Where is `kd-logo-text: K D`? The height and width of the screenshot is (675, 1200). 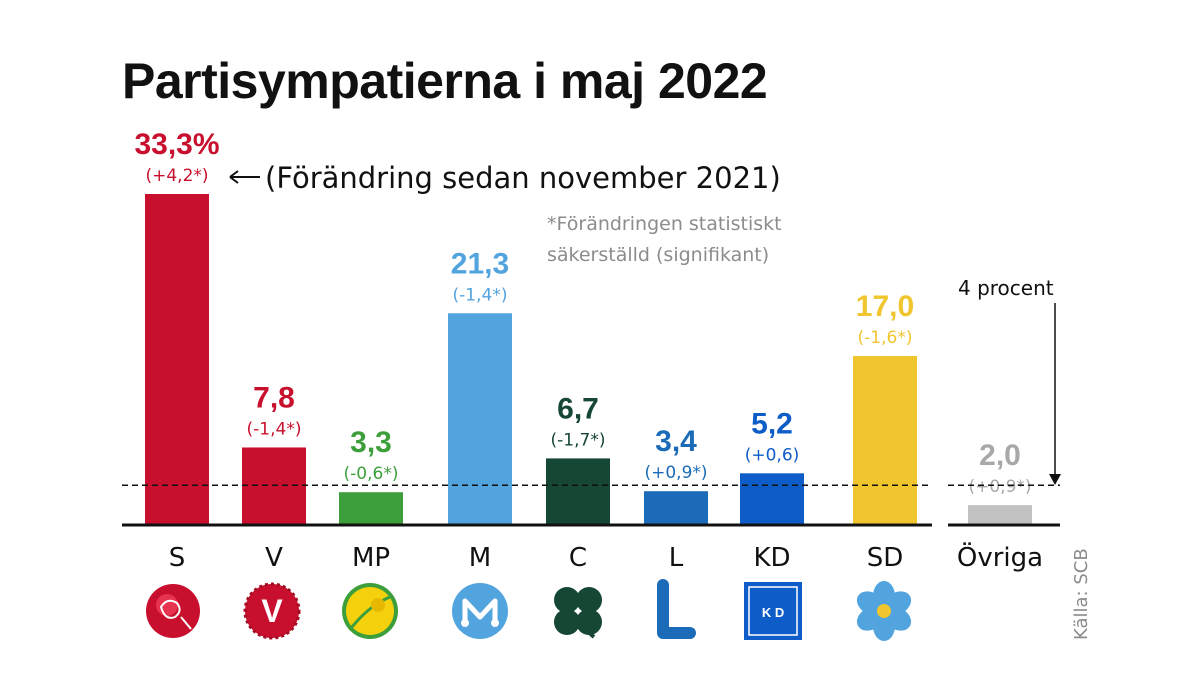
kd-logo-text: K D is located at coordinates (773, 612).